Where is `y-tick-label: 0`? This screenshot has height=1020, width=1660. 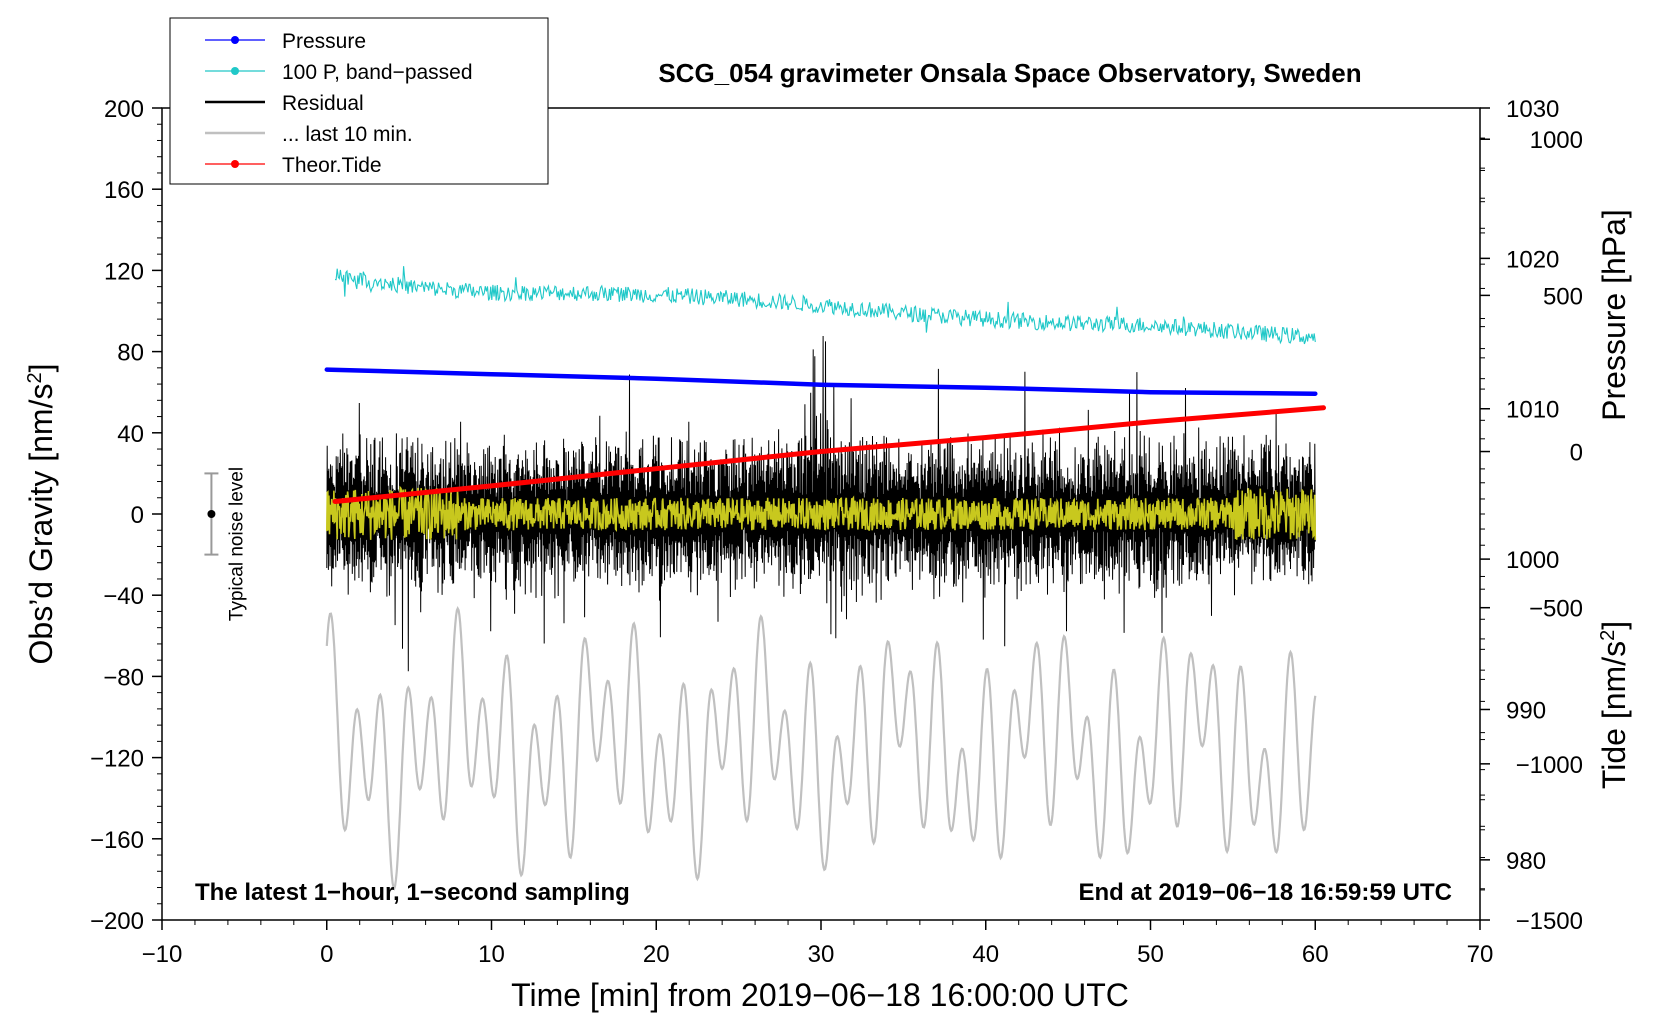 y-tick-label: 0 is located at coordinates (137, 515).